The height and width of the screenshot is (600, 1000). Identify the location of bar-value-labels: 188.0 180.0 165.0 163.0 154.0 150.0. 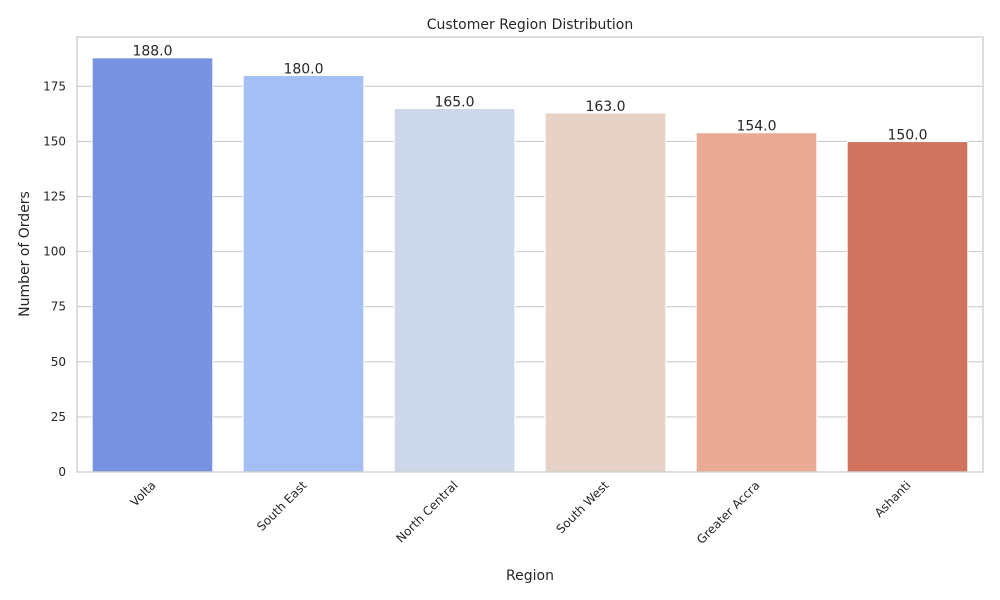
(529, 94).